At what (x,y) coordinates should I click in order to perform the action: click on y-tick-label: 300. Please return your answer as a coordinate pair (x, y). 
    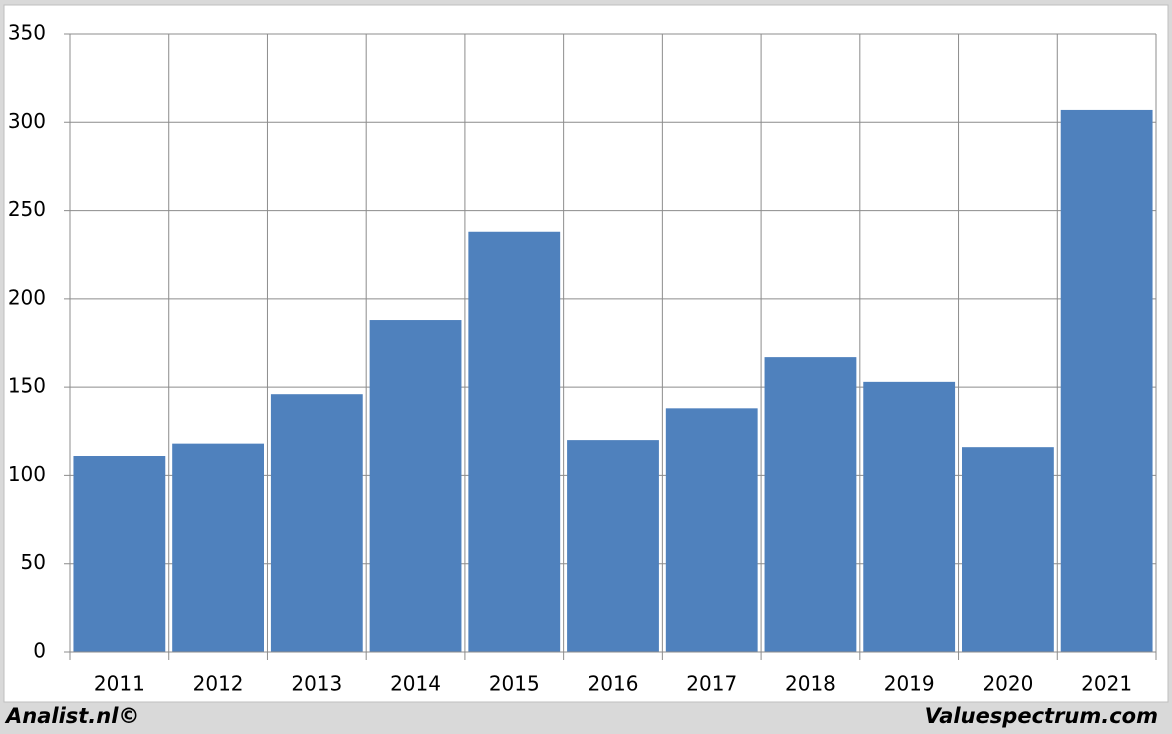
    Looking at the image, I should click on (27, 121).